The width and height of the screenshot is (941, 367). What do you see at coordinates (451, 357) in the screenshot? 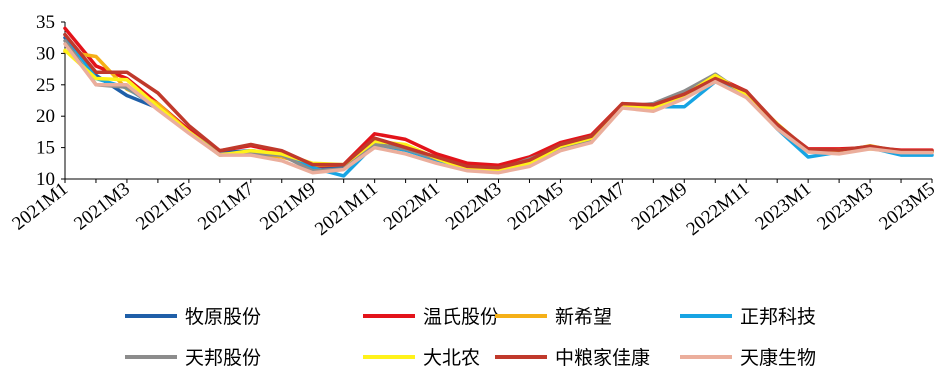
I see `legend-label: 大北农` at bounding box center [451, 357].